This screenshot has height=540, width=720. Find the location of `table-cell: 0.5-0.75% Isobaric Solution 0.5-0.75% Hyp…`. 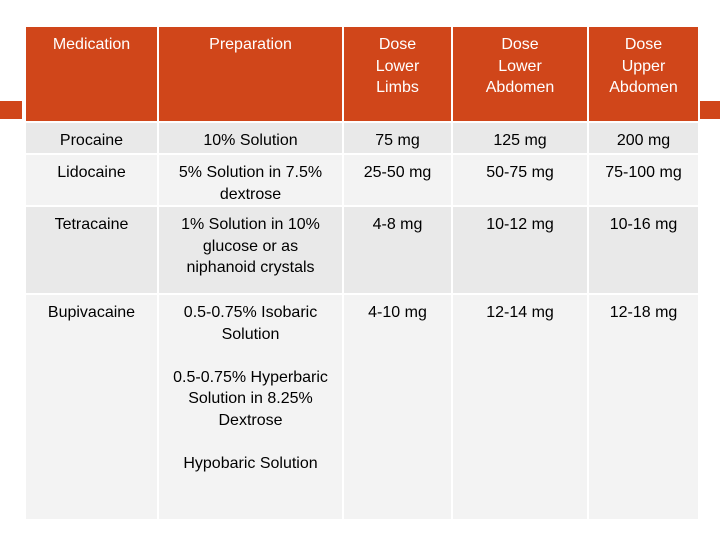

table-cell: 0.5-0.75% Isobaric Solution 0.5-0.75% Hyp… is located at coordinates (250, 407).